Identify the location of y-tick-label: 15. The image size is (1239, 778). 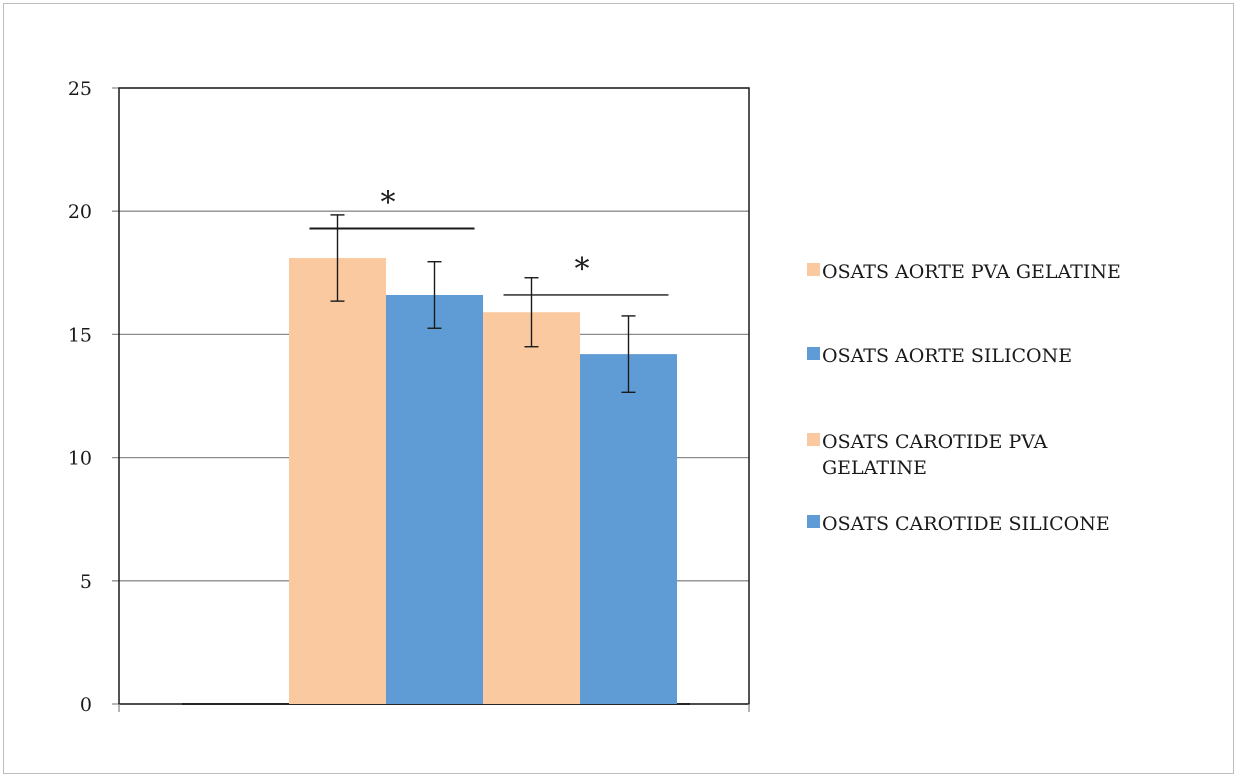
(80, 335).